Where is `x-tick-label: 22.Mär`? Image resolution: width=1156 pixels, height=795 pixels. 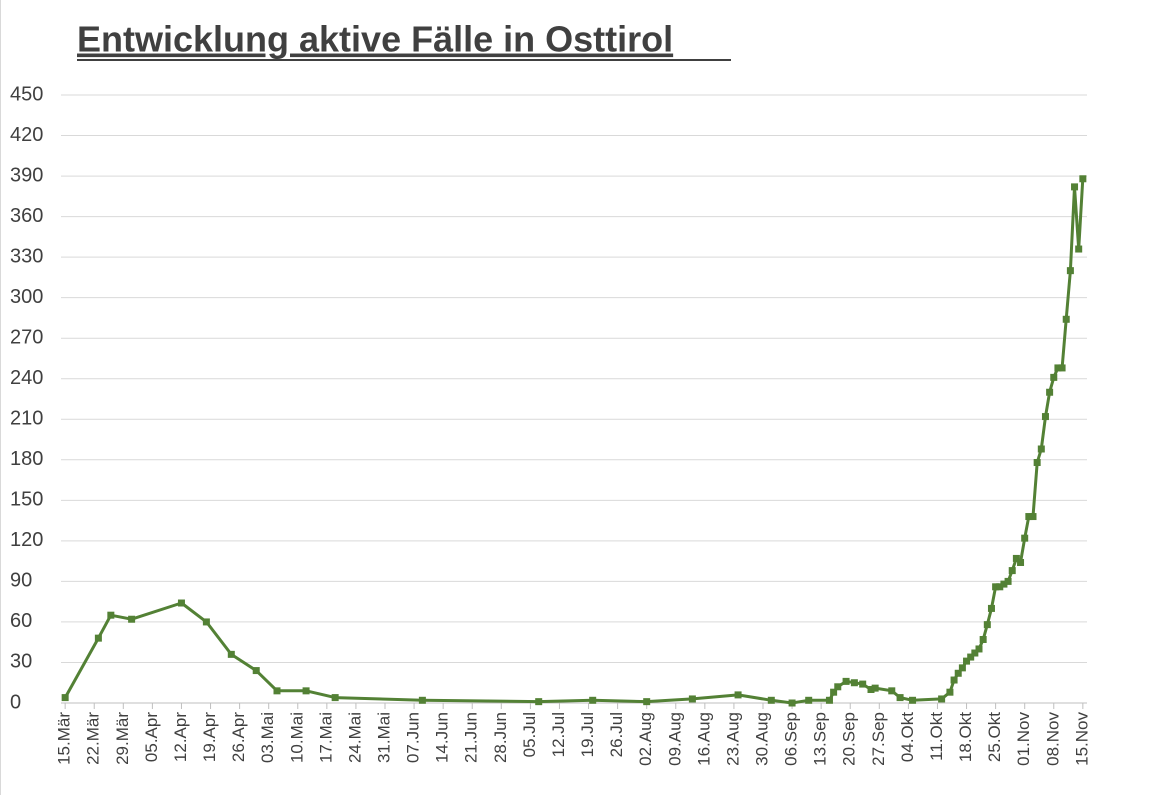 x-tick-label: 22.Mär is located at coordinates (93, 738).